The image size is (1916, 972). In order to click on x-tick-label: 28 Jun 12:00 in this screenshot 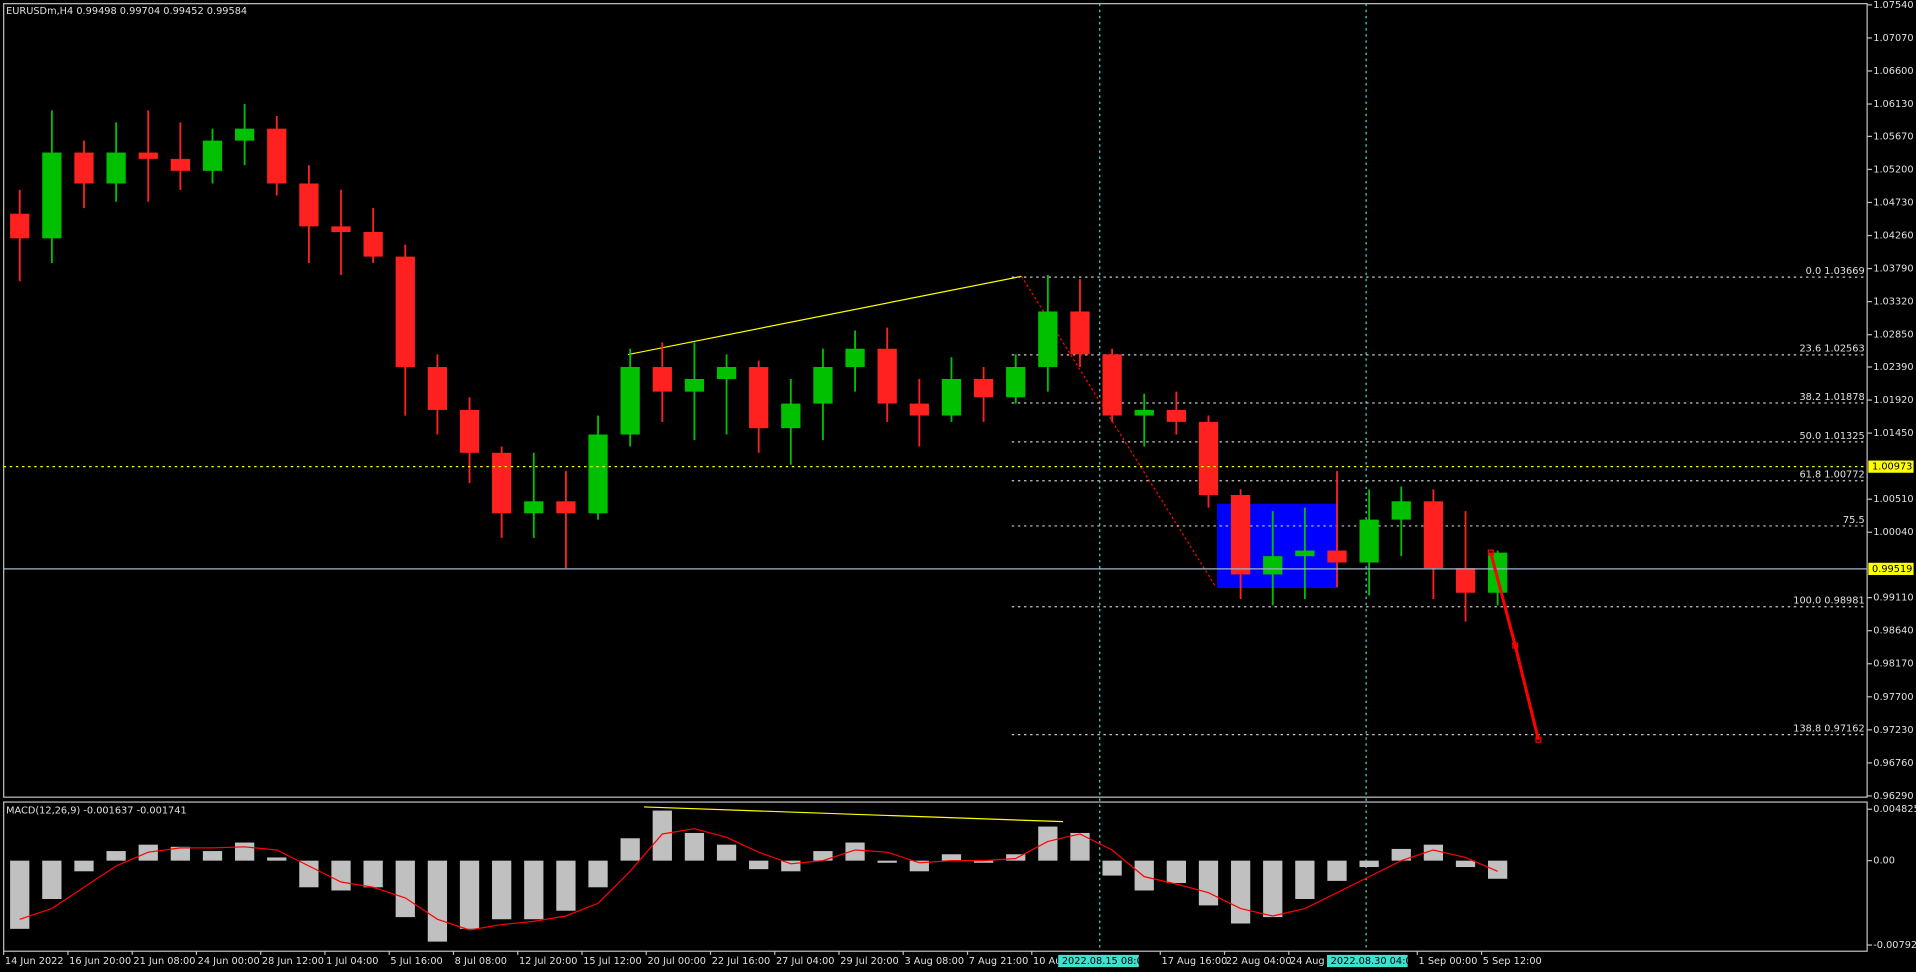, I will do `click(293, 961)`.